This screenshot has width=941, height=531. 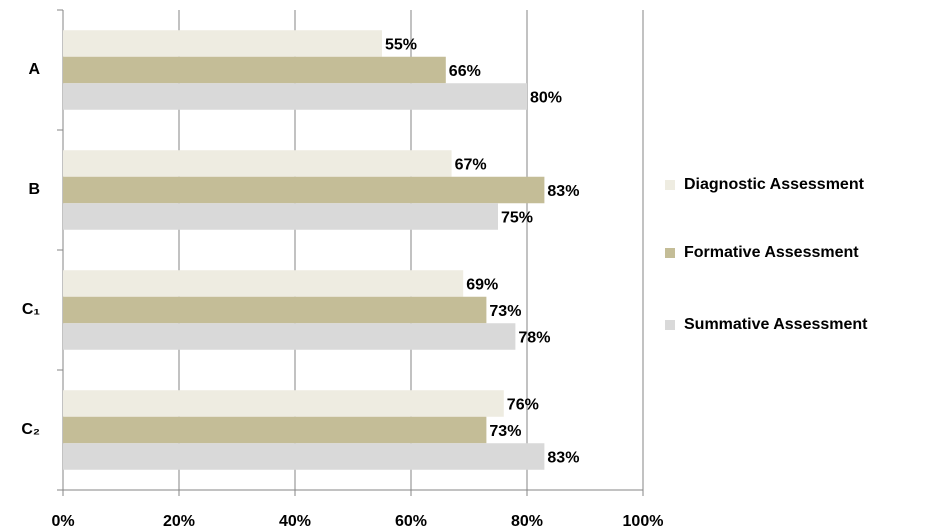 What do you see at coordinates (546, 98) in the screenshot?
I see `data-label: 80%` at bounding box center [546, 98].